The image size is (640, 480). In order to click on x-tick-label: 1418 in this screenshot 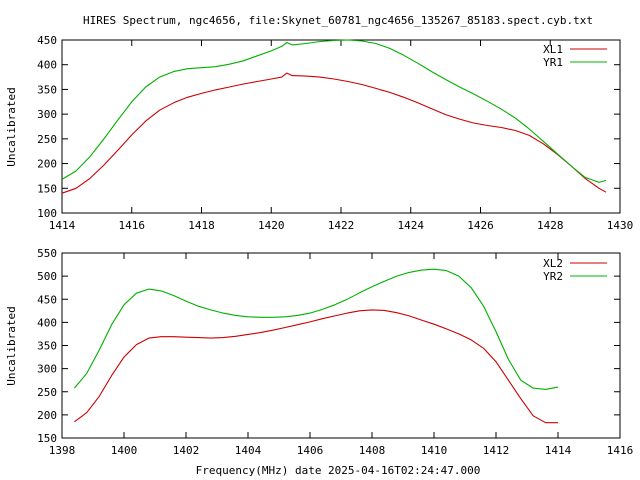, I will do `click(201, 225)`.